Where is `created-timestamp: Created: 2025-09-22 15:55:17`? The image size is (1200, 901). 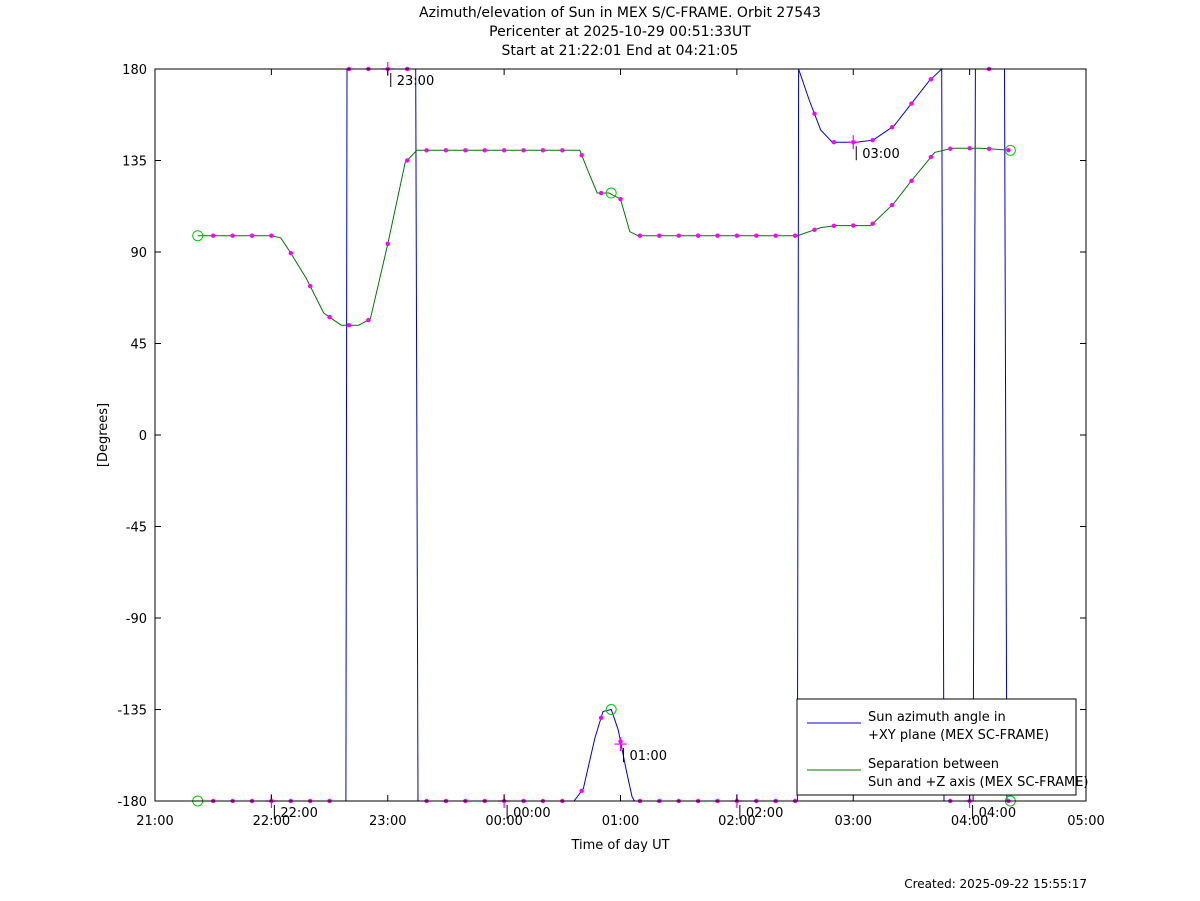
created-timestamp: Created: 2025-09-22 15:55:17 is located at coordinates (995, 884).